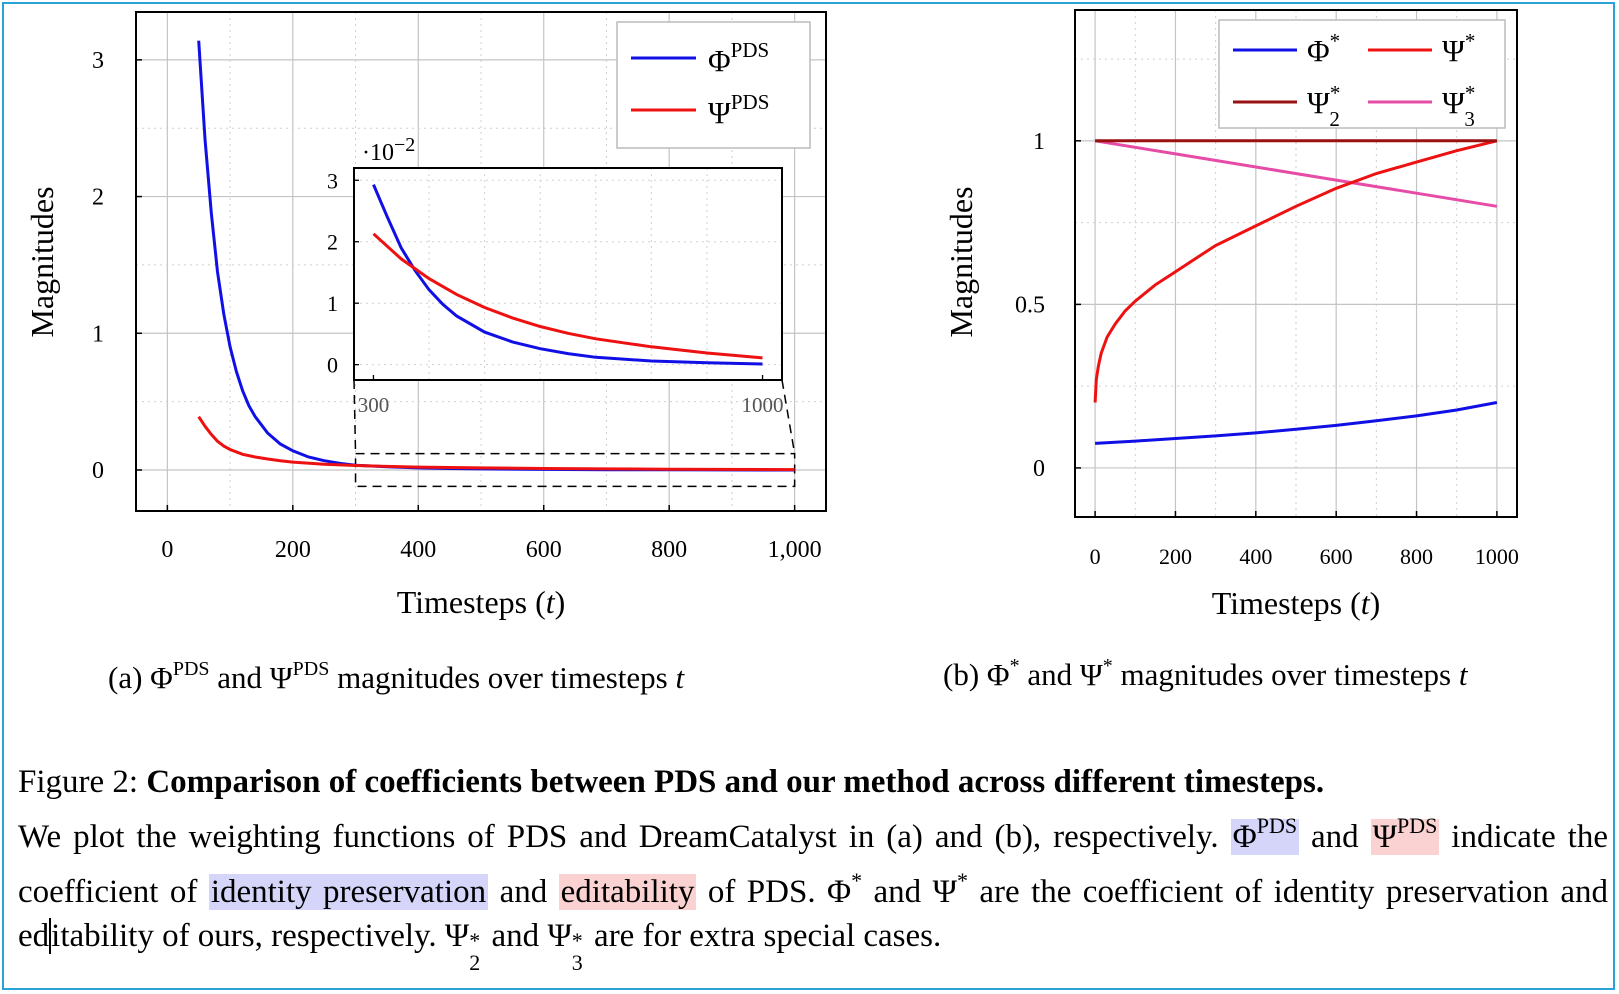 The image size is (1619, 994). What do you see at coordinates (491, 534) in the screenshot?
I see `chart-a-x-ticks: 0 200 400 600 800 1,000` at bounding box center [491, 534].